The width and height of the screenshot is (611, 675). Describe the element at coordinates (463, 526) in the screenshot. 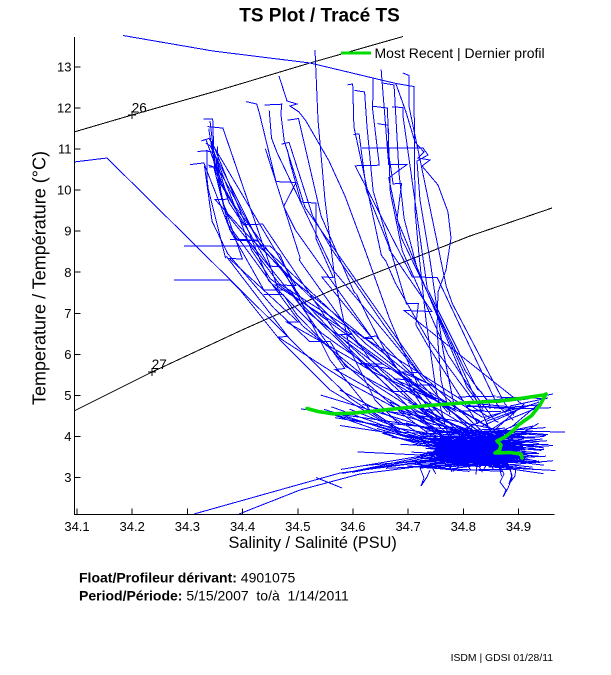

I see `svg-text: 34.8` at that location.